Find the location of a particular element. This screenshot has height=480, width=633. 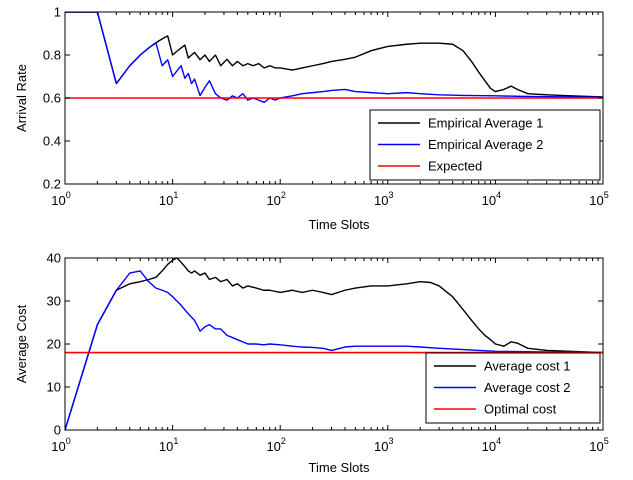

legend-label-1: Average cost 1 is located at coordinates (527, 366).